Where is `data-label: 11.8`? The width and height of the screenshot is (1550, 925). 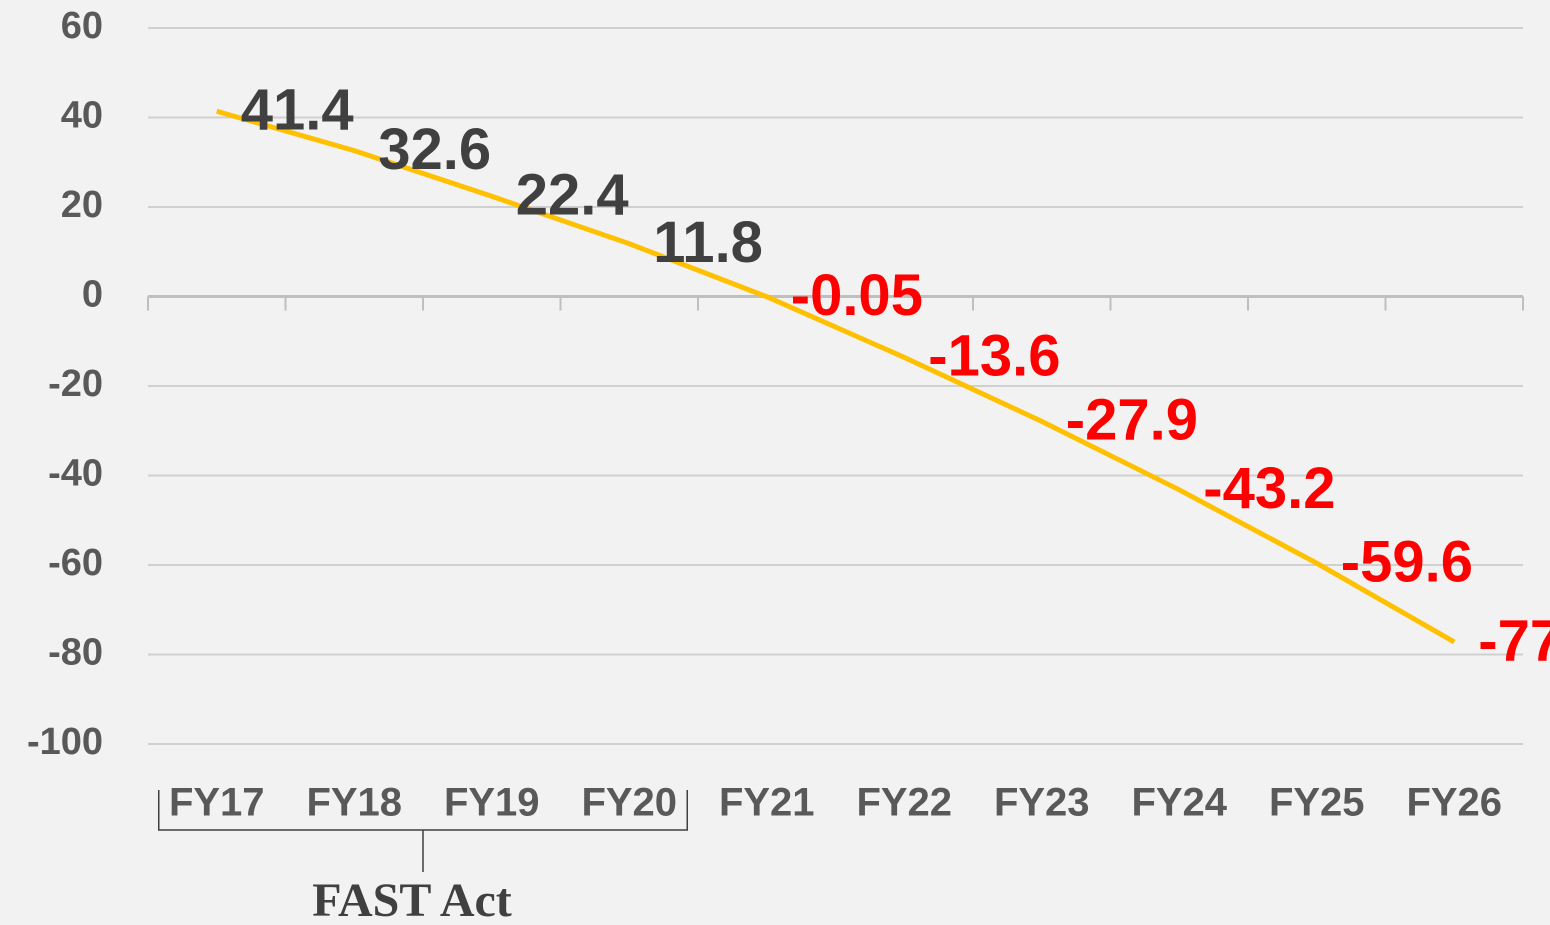 data-label: 11.8 is located at coordinates (708, 242).